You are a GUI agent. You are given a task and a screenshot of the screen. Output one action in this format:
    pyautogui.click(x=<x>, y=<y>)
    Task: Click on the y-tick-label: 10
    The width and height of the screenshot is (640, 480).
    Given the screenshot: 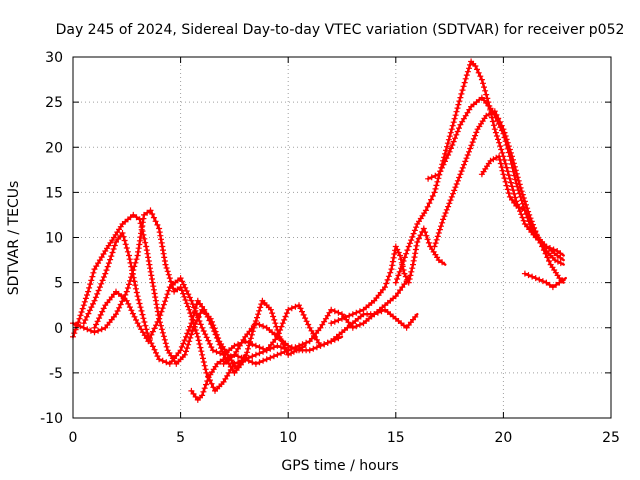 What is the action you would take?
    pyautogui.click(x=54, y=239)
    